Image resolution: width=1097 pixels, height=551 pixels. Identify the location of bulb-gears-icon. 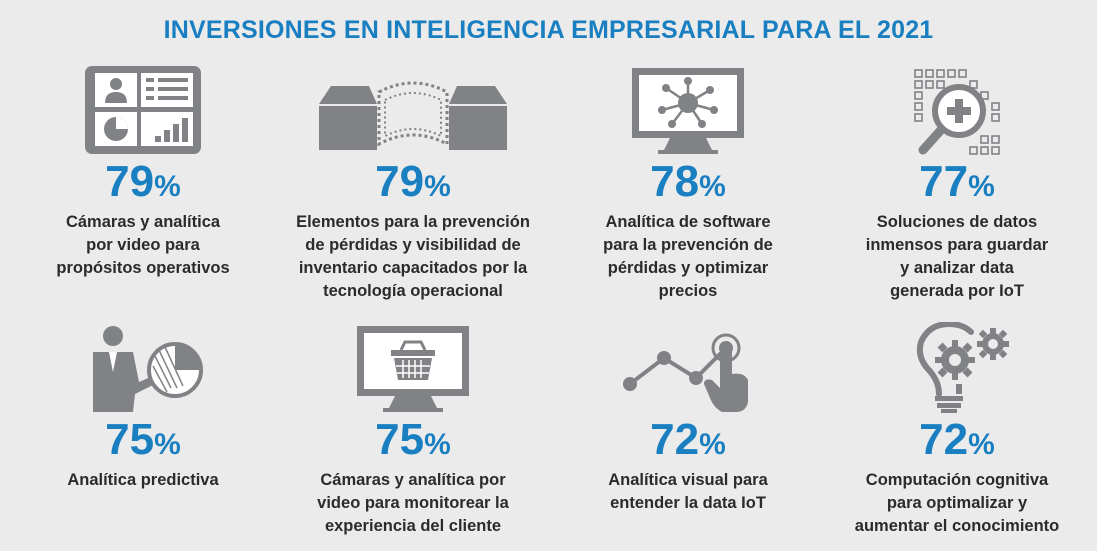
(962, 367).